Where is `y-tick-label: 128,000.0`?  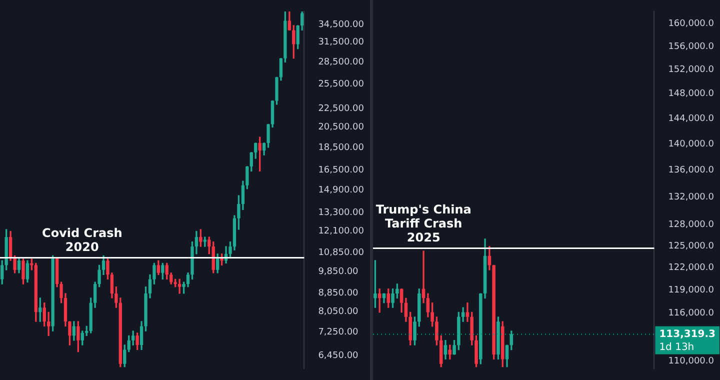
y-tick-label: 128,000.0 is located at coordinates (691, 225).